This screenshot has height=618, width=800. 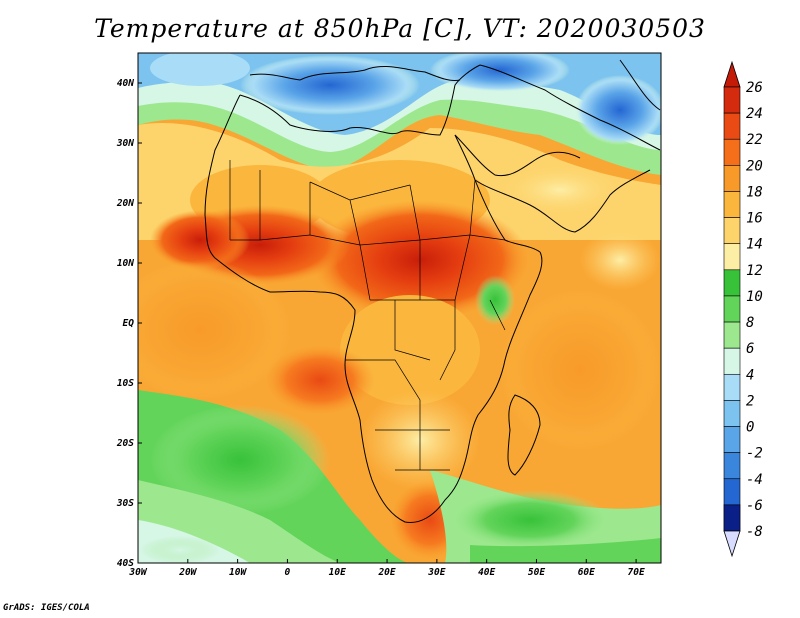 What do you see at coordinates (750, 428) in the screenshot?
I see `colorbar-label: 0` at bounding box center [750, 428].